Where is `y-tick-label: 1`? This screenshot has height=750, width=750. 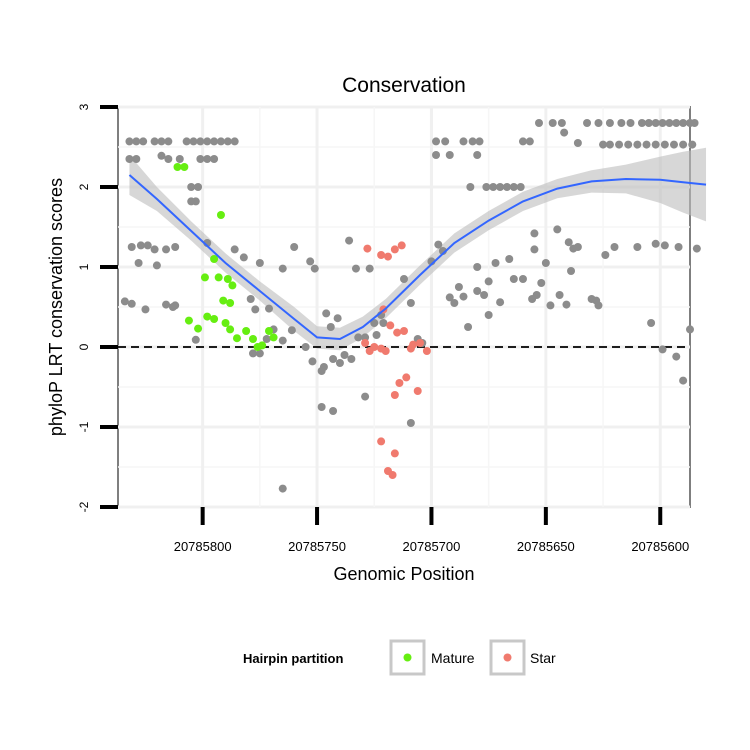 y-tick-label: 1 is located at coordinates (84, 266).